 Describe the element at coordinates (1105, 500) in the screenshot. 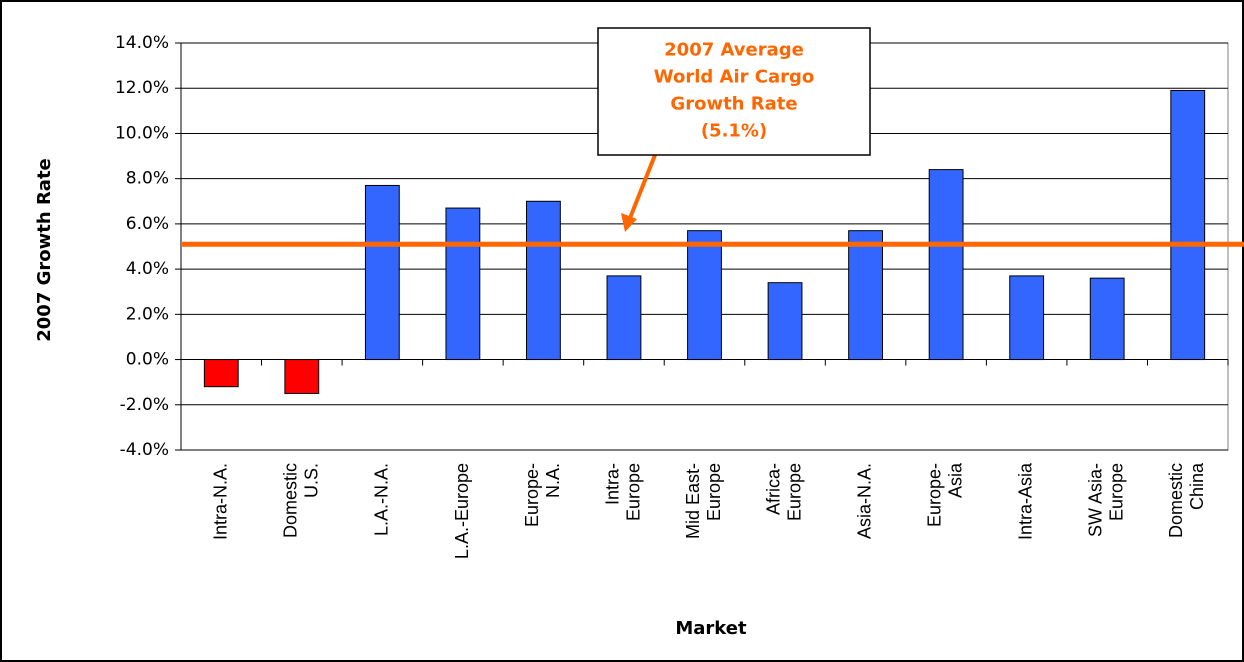

I see `x-tick-label: SW Asia-Europe` at that location.